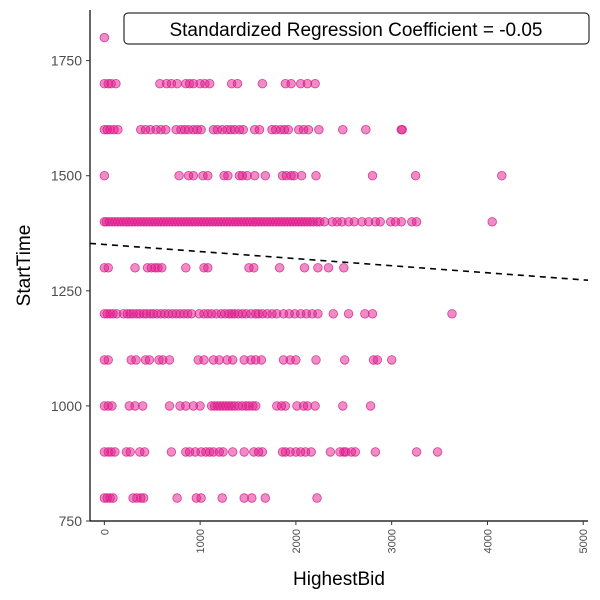 This screenshot has width=600, height=600. I want to click on y-tick-label: 1500, so click(66, 176).